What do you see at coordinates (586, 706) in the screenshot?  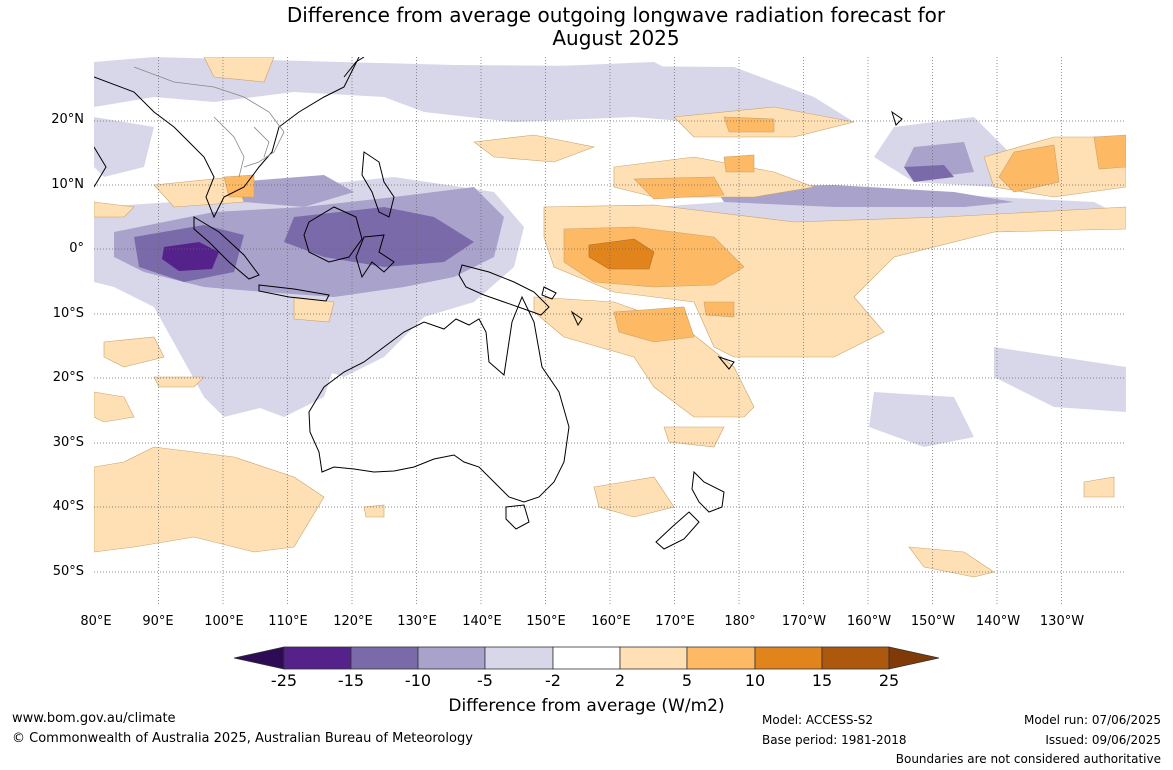 I see `colorbar-title: Difference from average (W/m2)` at bounding box center [586, 706].